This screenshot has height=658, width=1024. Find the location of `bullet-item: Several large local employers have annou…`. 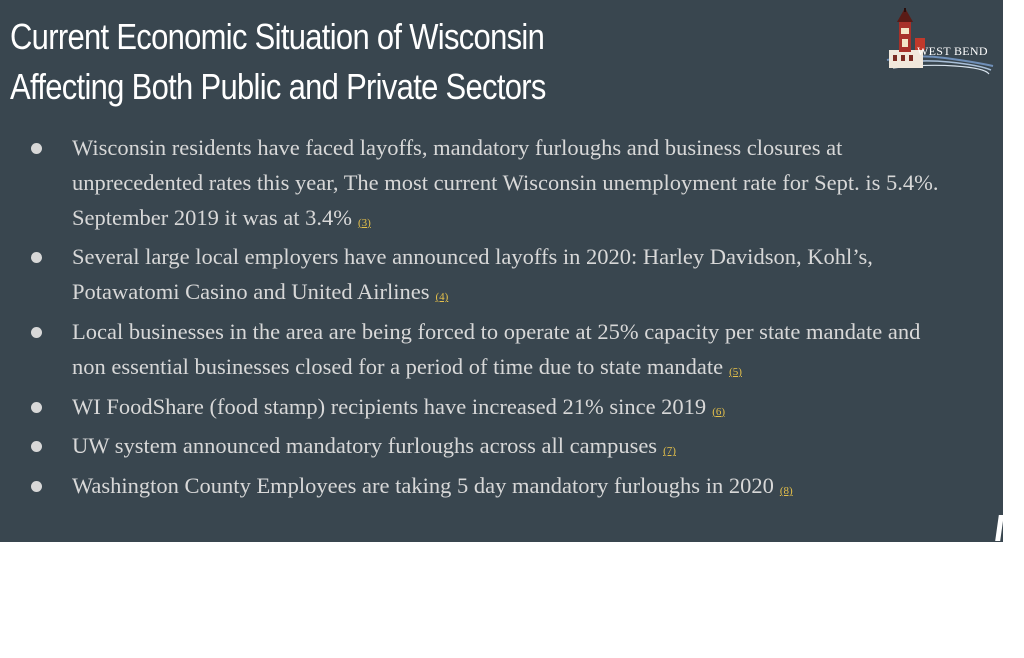

bullet-item: Several large local employers have annou… is located at coordinates (476, 277).